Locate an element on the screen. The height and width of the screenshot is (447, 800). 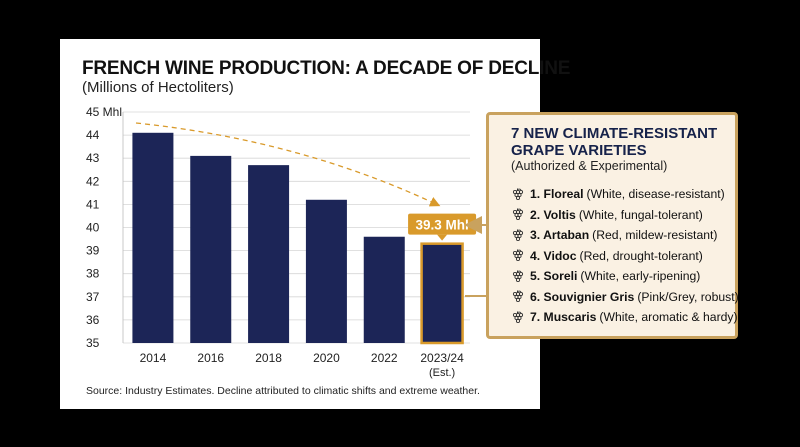
y-tick-label: 37 is located at coordinates (93, 297).